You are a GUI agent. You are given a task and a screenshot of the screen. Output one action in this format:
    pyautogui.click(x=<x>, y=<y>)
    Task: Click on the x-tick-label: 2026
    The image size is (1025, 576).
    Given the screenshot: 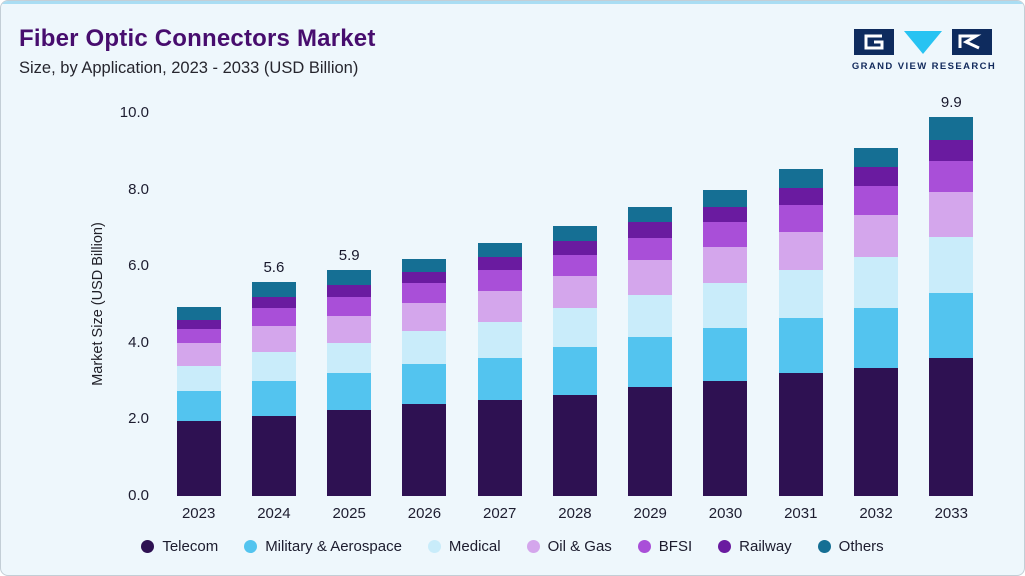 What is the action you would take?
    pyautogui.click(x=424, y=513)
    